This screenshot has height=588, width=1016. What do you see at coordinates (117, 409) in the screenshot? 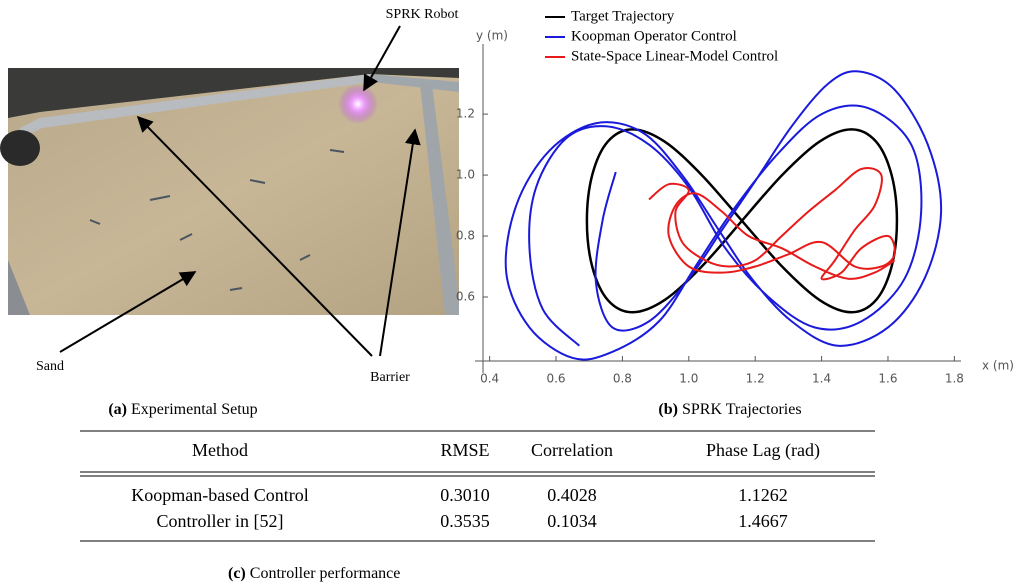
I see `caption-label: (a)` at bounding box center [117, 409].